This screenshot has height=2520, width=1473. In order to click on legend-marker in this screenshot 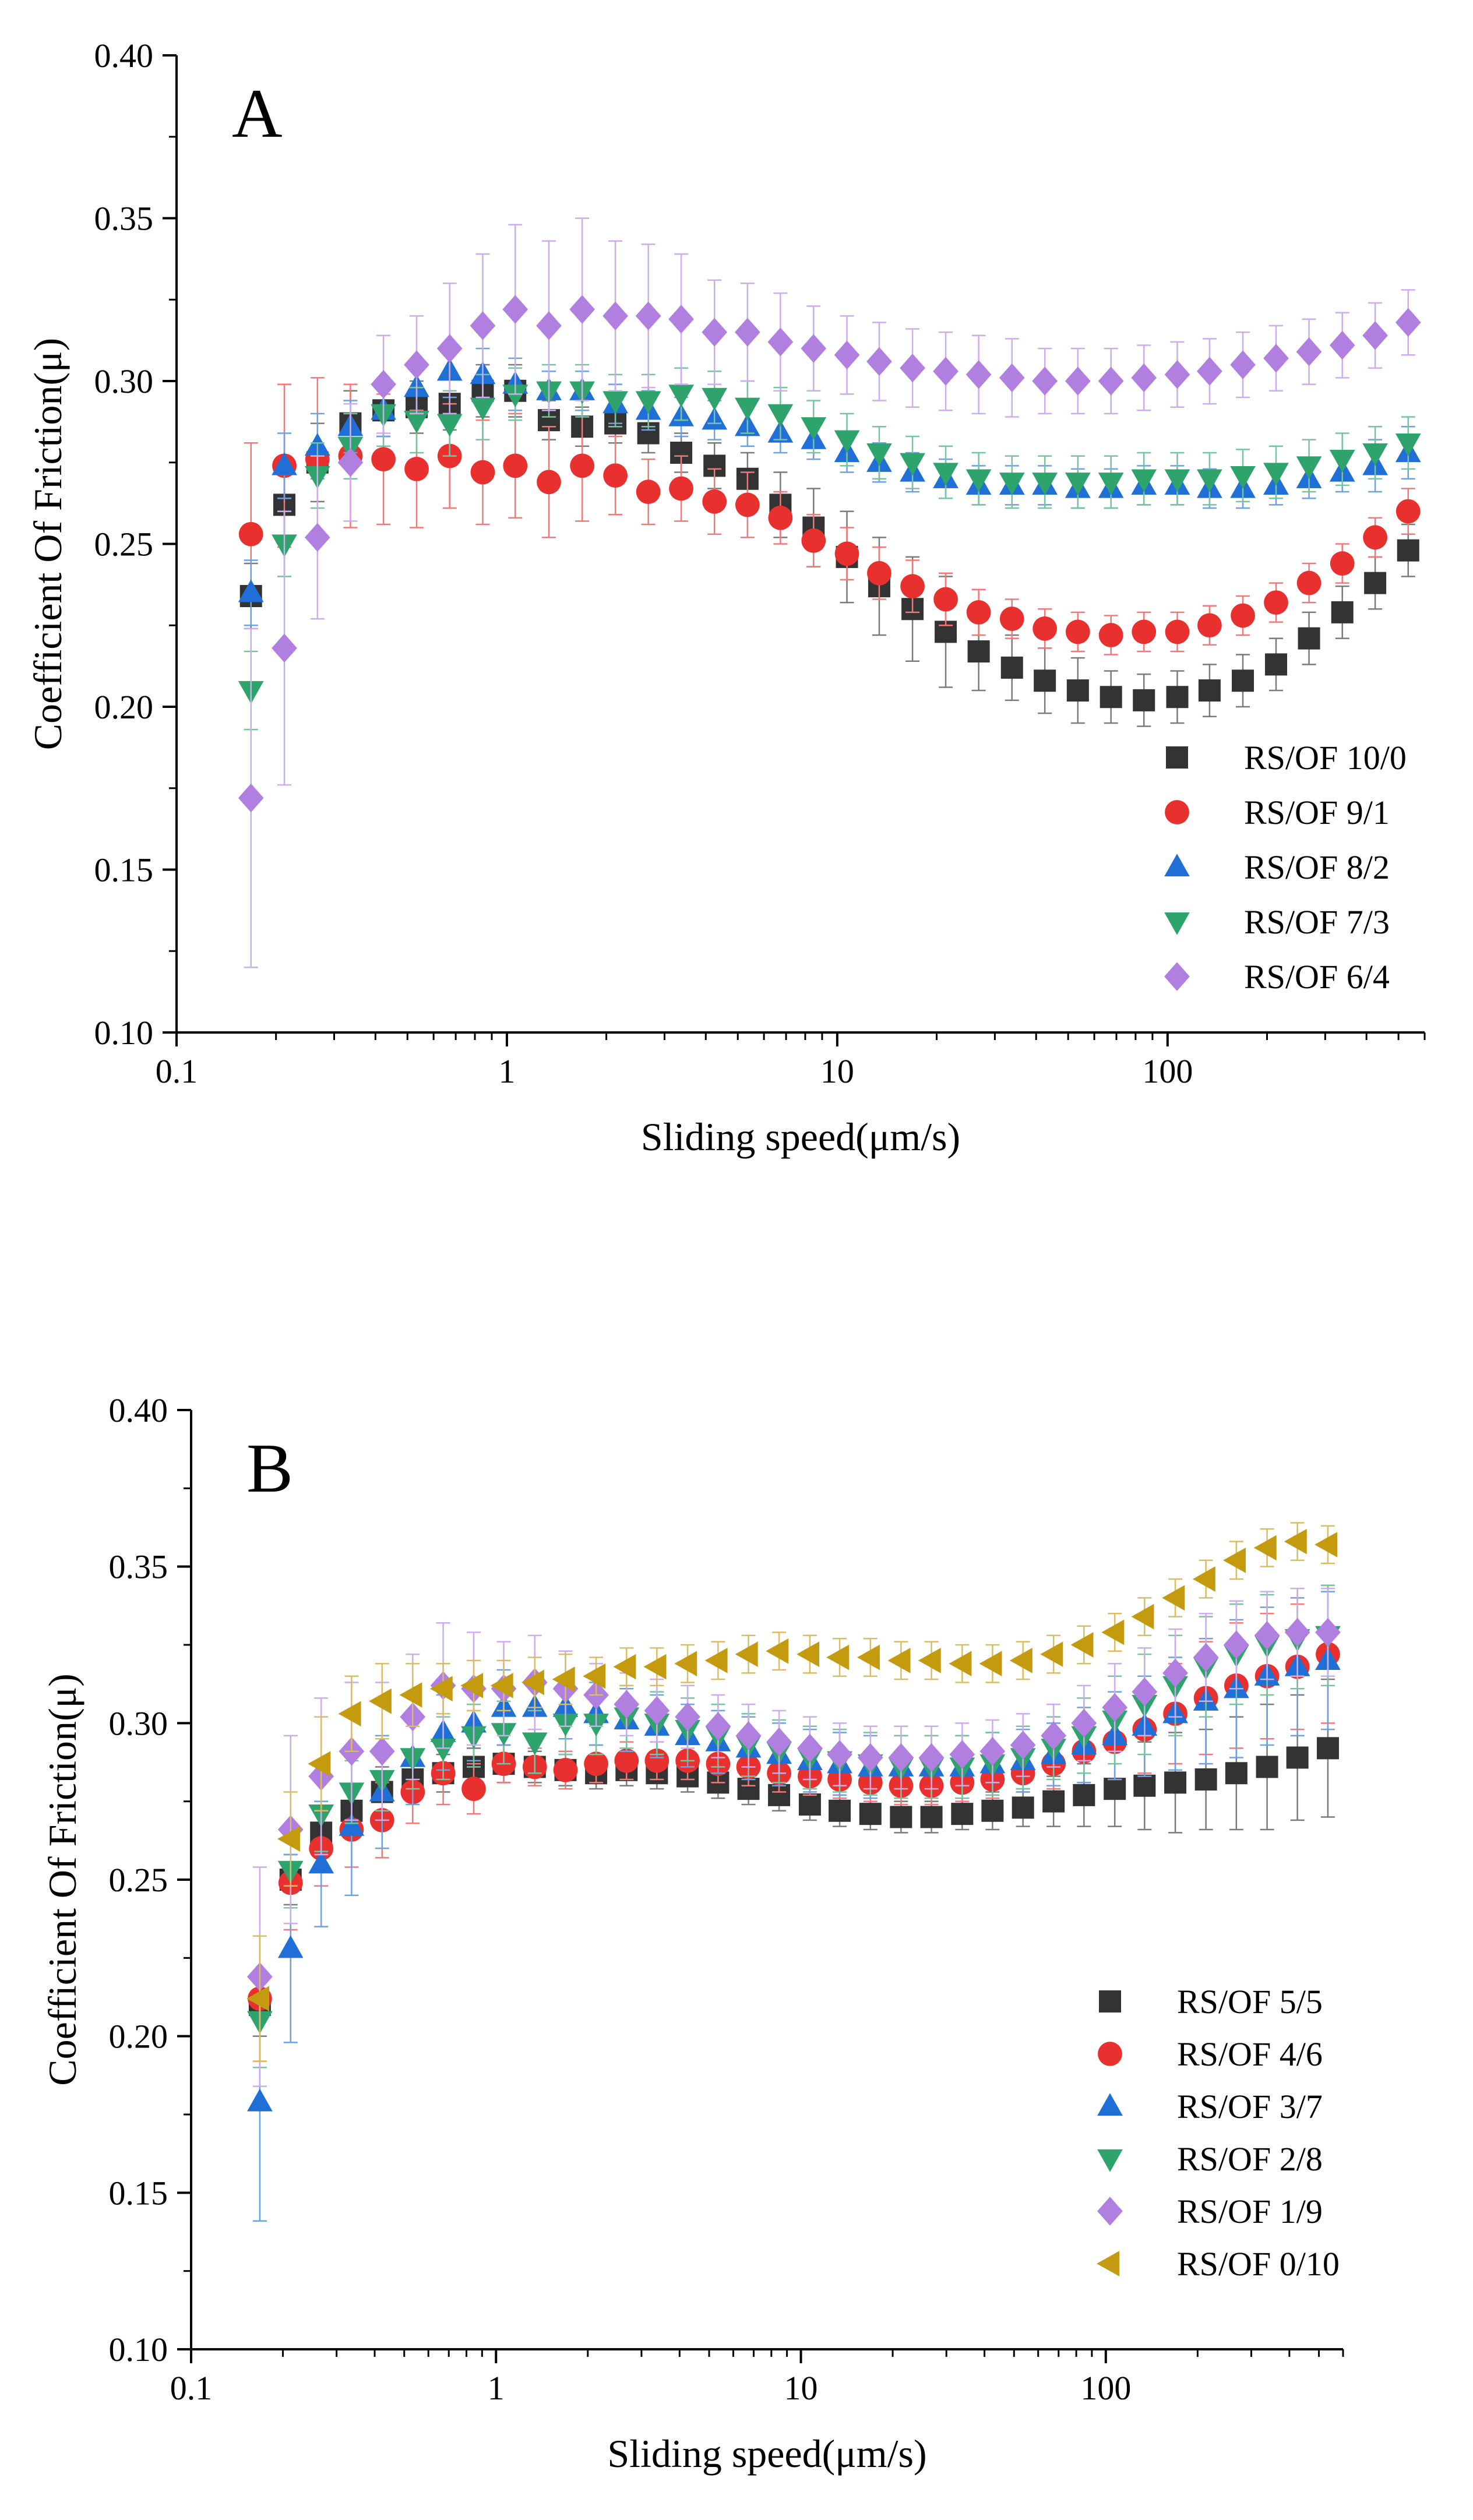, I will do `click(1177, 757)`.